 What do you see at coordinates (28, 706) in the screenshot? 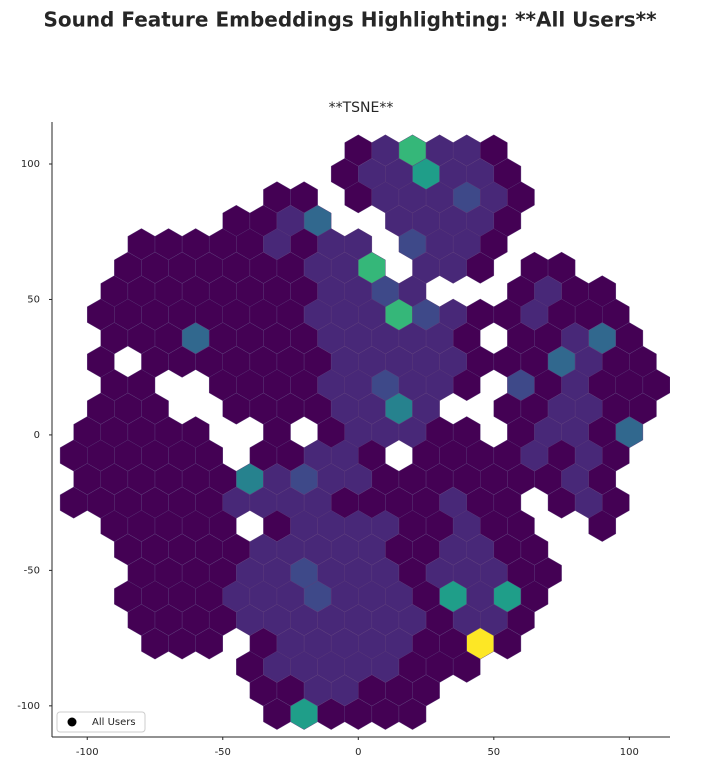
I see `y-tick-label: -100` at bounding box center [28, 706].